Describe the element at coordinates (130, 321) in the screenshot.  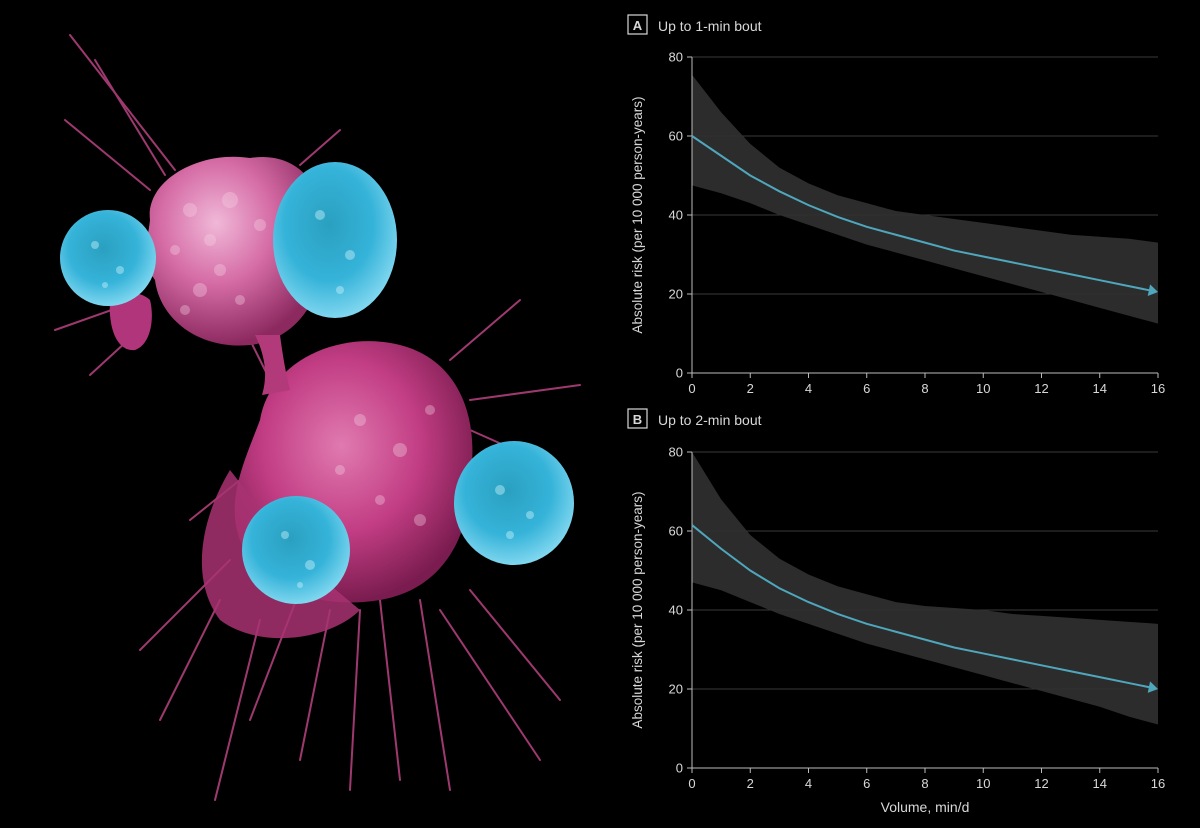
I see `magenta-fragment` at that location.